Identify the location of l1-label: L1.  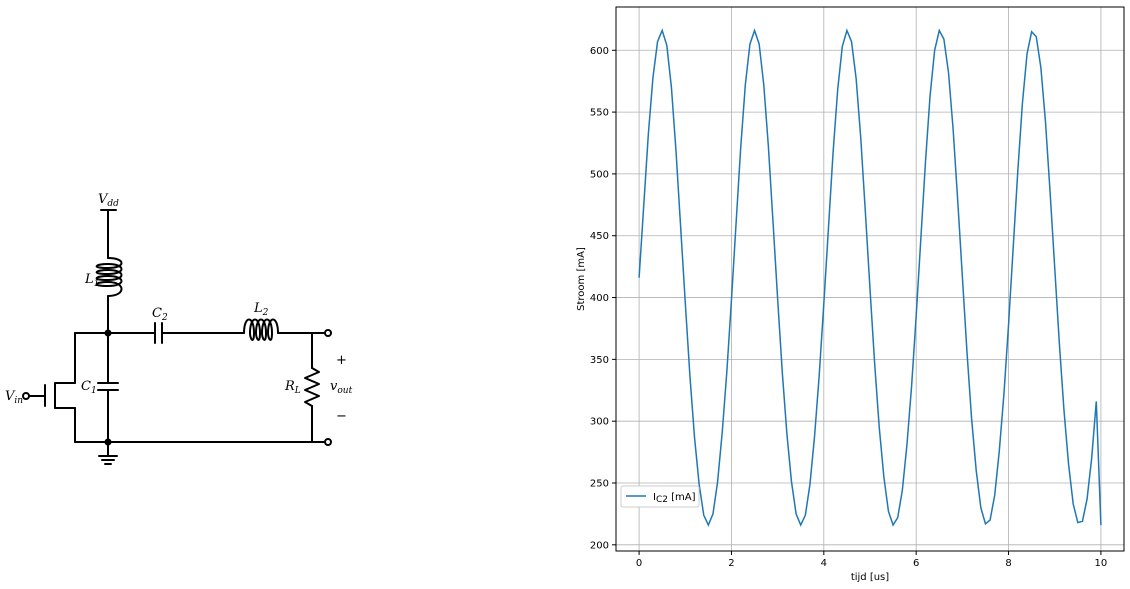
(91, 280).